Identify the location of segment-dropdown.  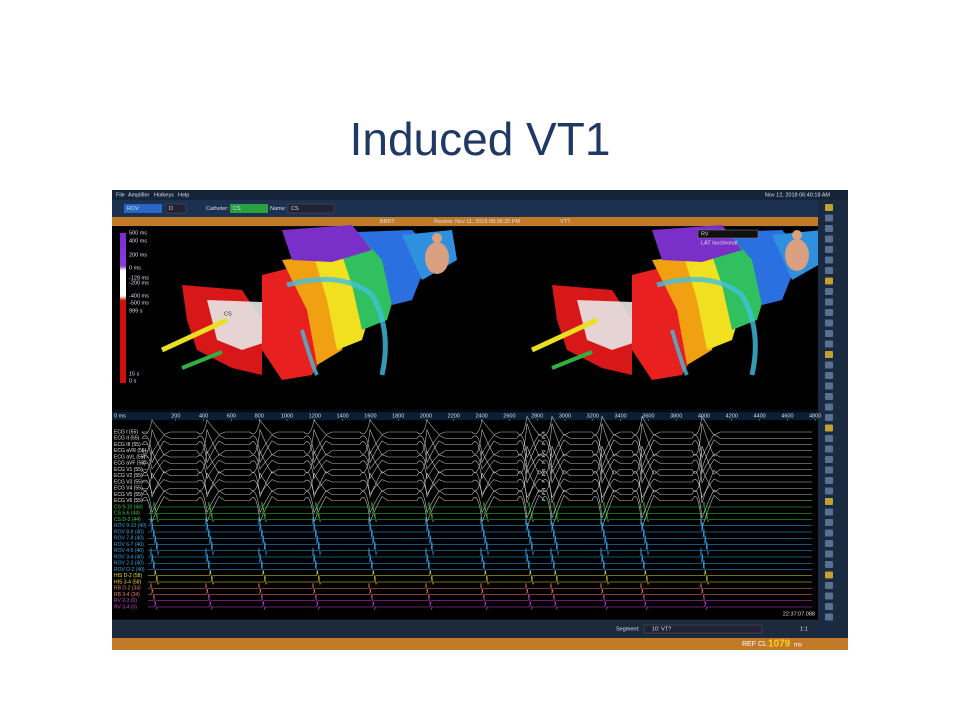
(703, 629).